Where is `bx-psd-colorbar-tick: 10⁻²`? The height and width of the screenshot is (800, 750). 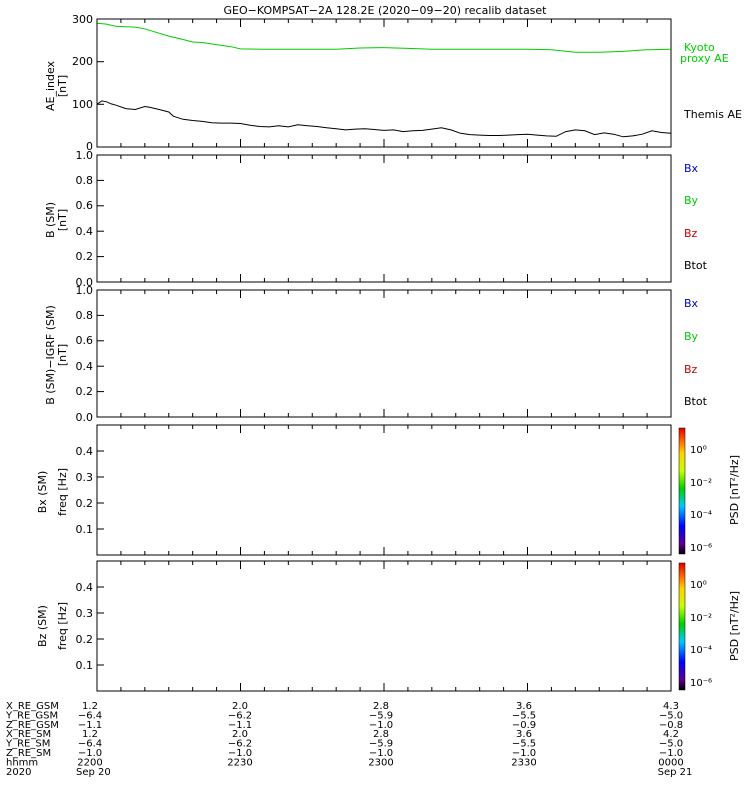 bx-psd-colorbar-tick: 10⁻² is located at coordinates (701, 483).